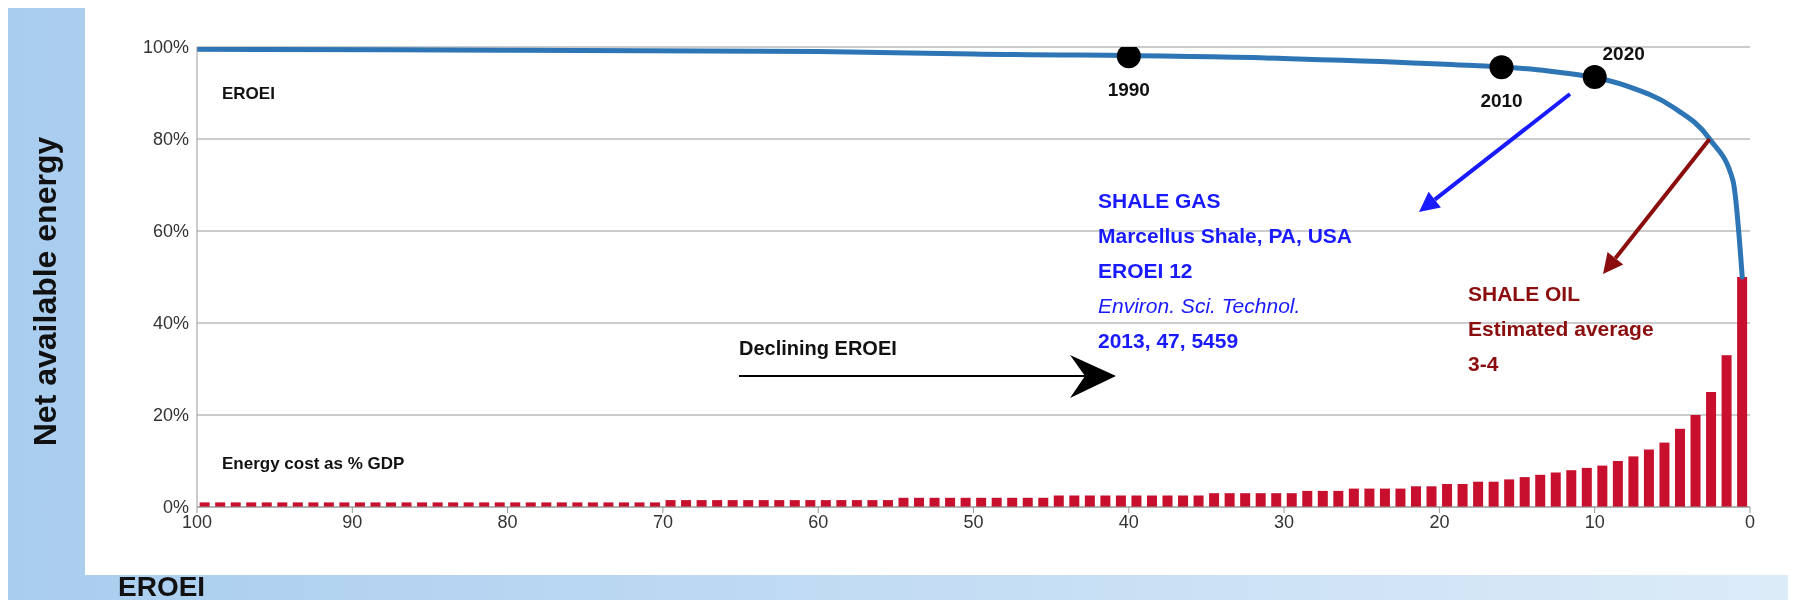 This screenshot has height=608, width=1796. Describe the element at coordinates (170, 139) in the screenshot. I see `y-tick-label: 80%` at that location.